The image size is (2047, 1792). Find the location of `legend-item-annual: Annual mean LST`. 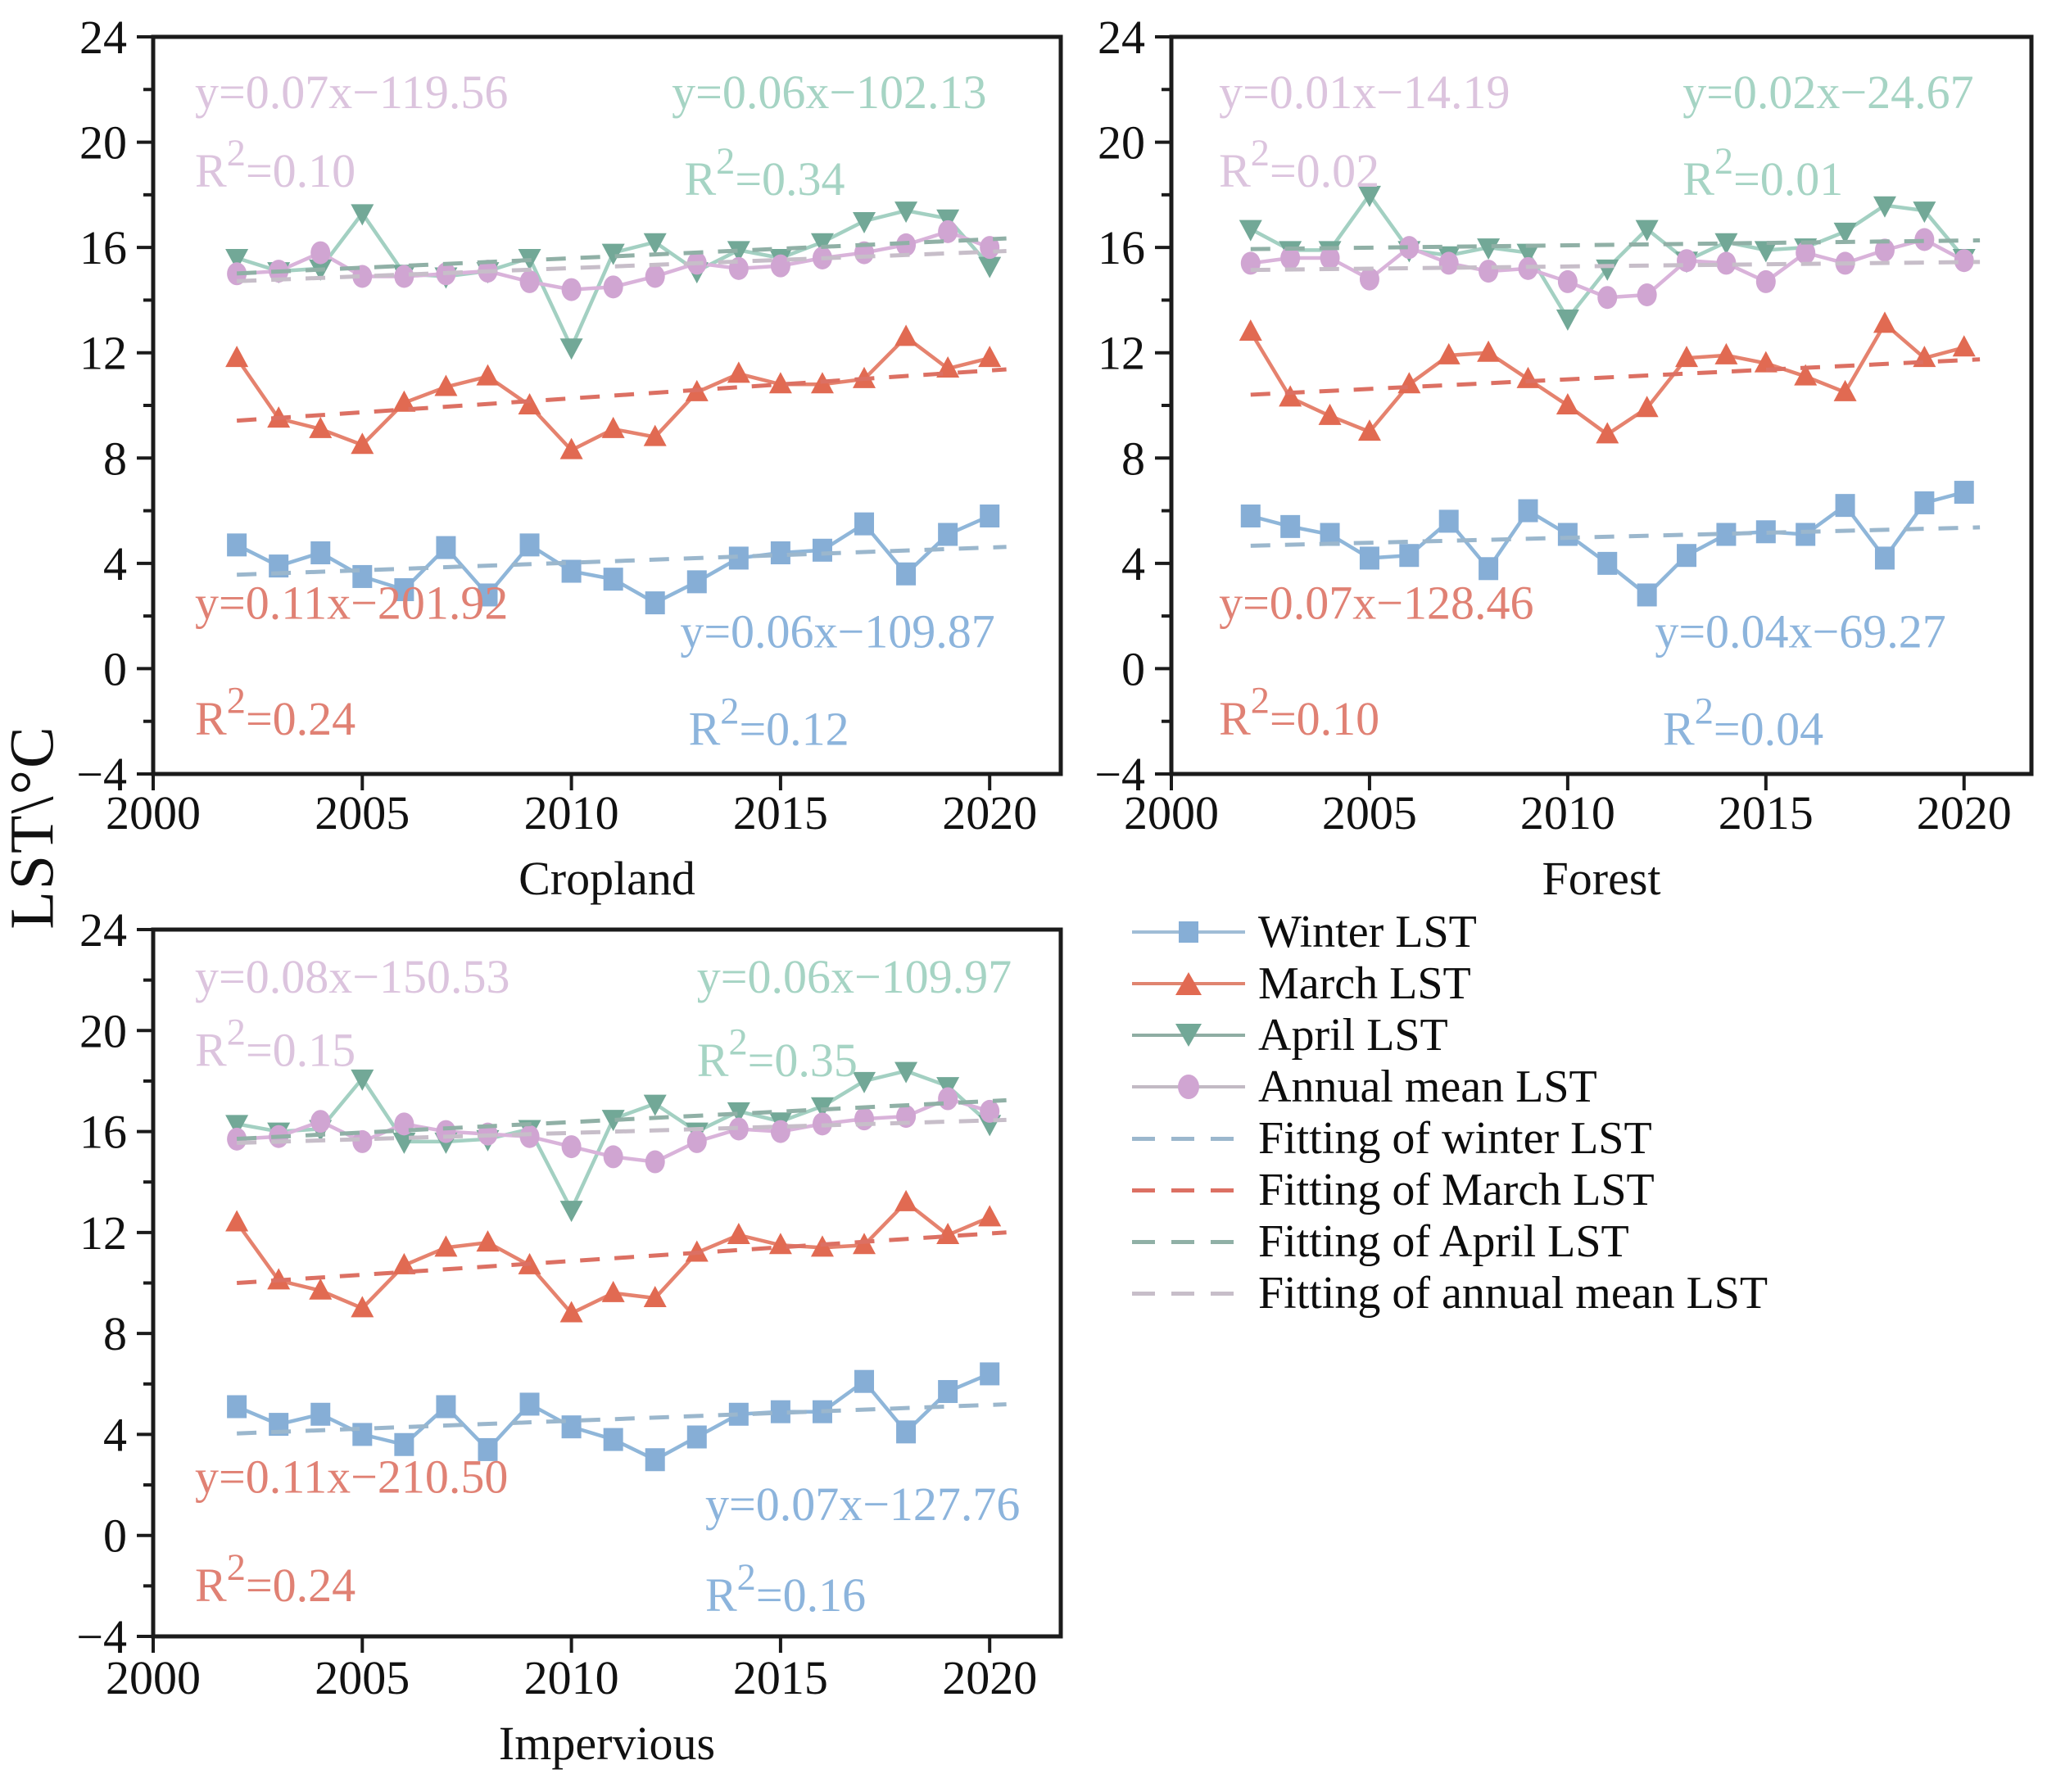

legend-item-annual: Annual mean LST is located at coordinates (1450, 1086).